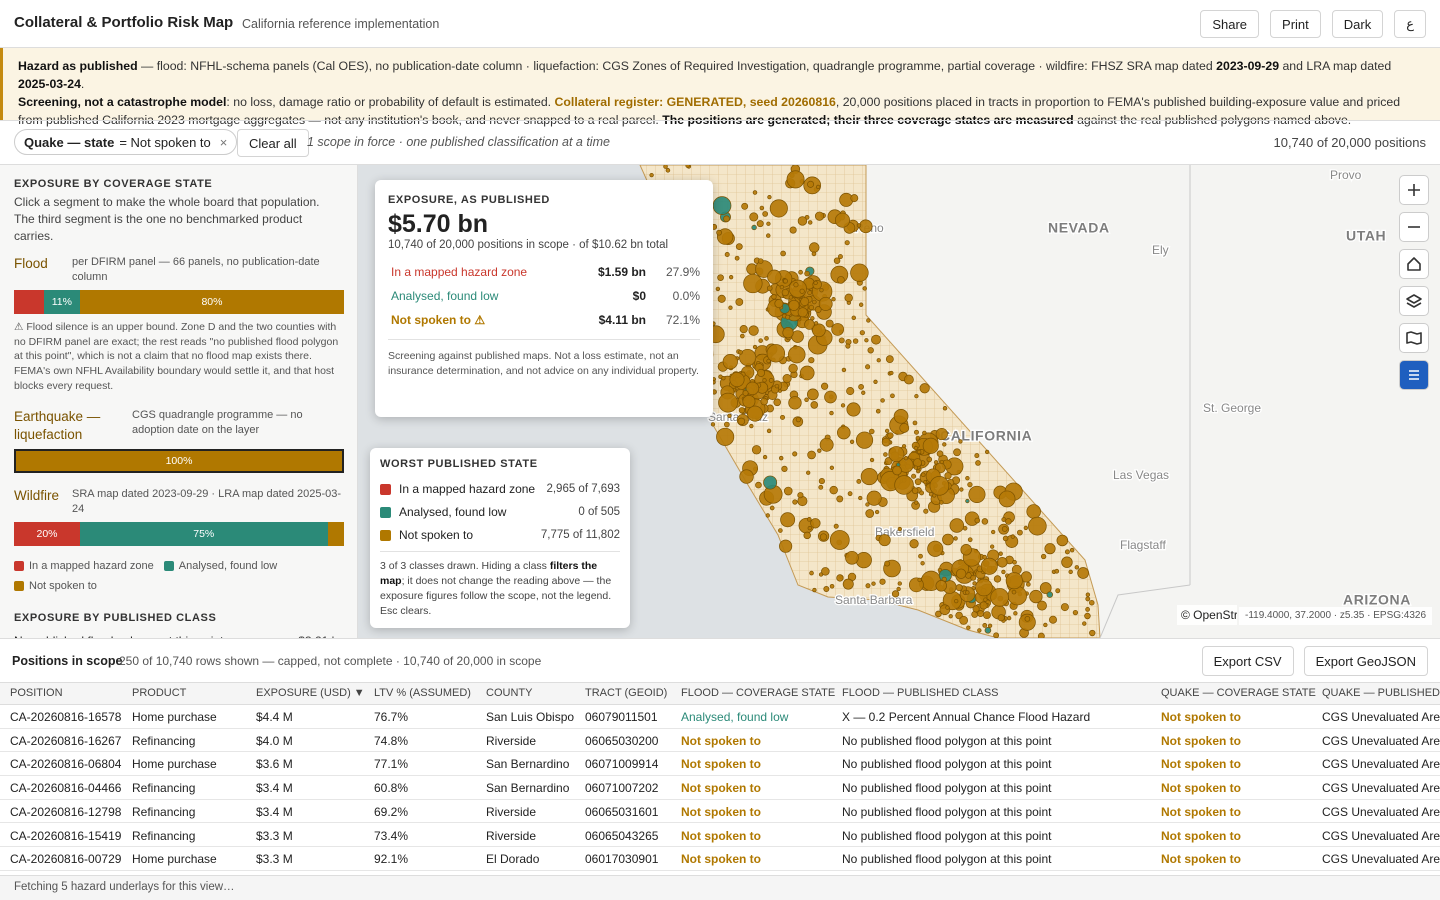 This screenshot has width=1440, height=900. What do you see at coordinates (159, 693) in the screenshot?
I see `column-header: PRODUCT` at bounding box center [159, 693].